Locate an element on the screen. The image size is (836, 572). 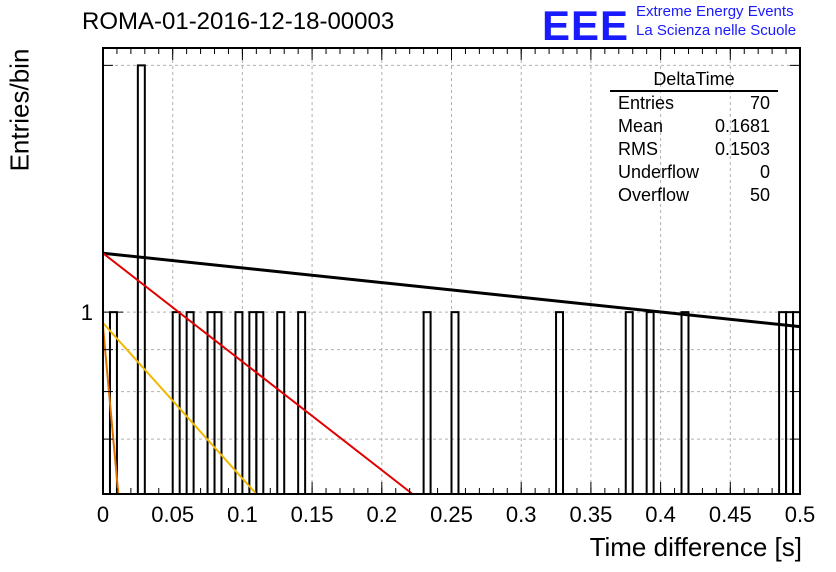
x-tick-label: 0.1 is located at coordinates (242, 514).